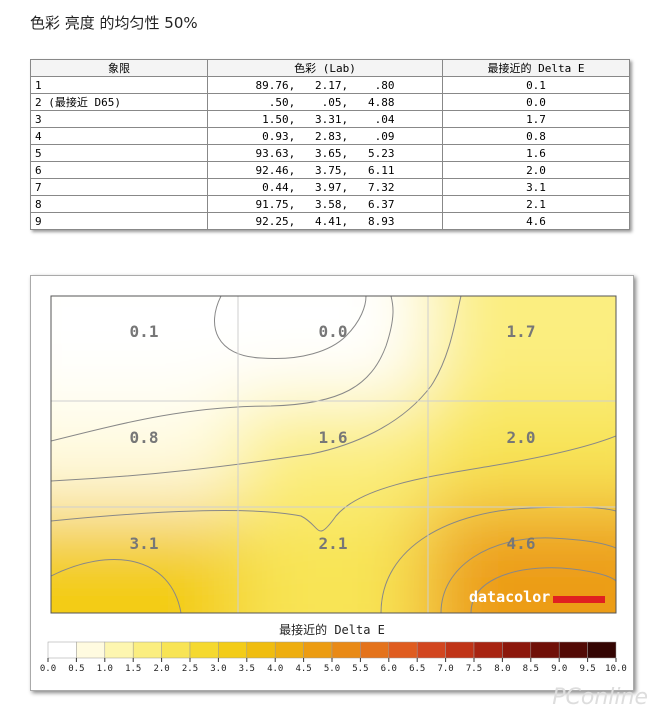  Describe the element at coordinates (275, 669) in the screenshot. I see `colorbar-label: 4.0` at that location.